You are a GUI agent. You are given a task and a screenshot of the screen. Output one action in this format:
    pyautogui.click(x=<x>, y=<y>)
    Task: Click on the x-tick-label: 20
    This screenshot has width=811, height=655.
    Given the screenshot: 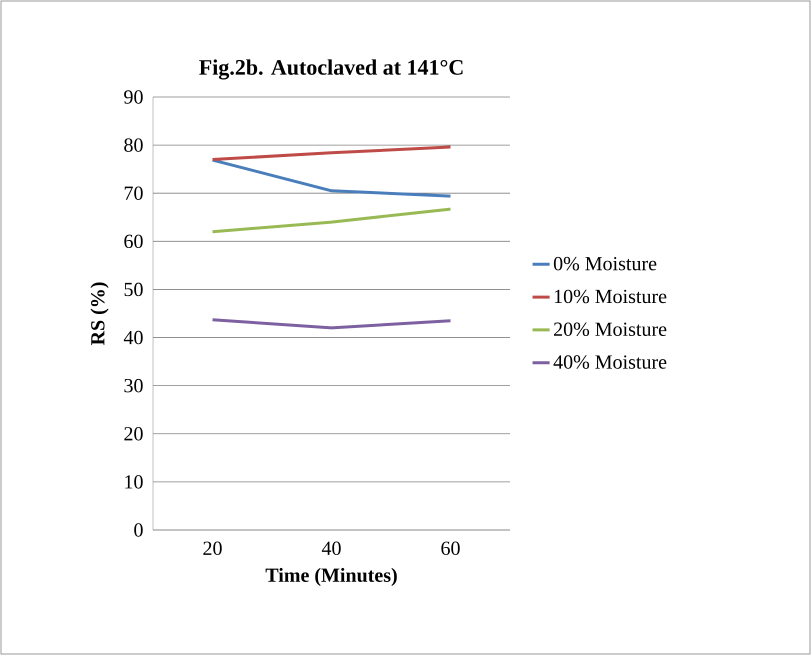 What is the action you would take?
    pyautogui.click(x=212, y=549)
    